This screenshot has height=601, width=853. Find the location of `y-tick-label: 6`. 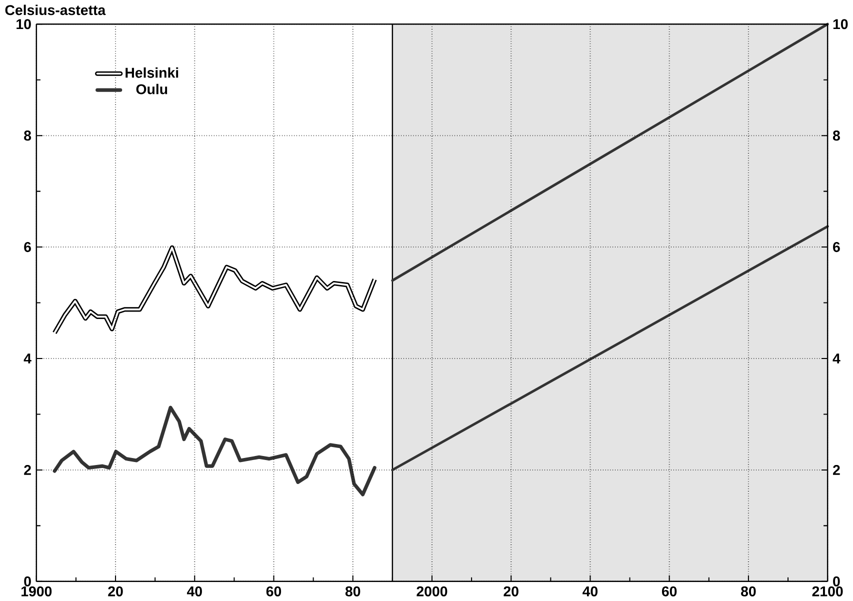

y-tick-label: 6 is located at coordinates (27, 247).